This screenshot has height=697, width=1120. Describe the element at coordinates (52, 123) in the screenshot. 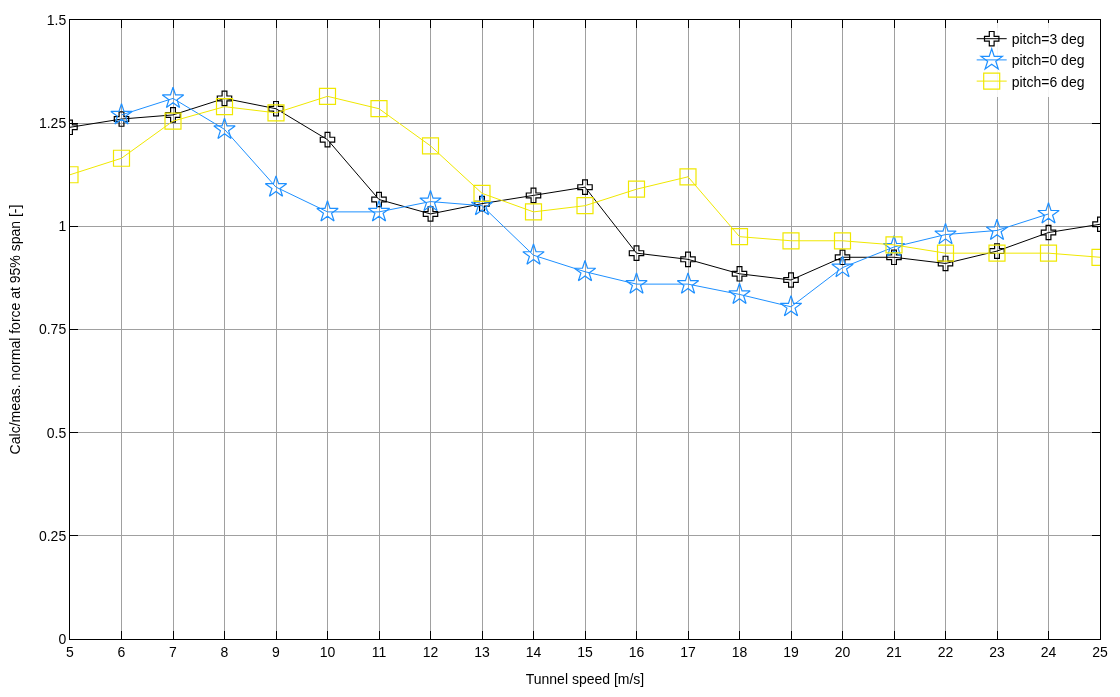

I see `y-tick-label: 1.25` at that location.